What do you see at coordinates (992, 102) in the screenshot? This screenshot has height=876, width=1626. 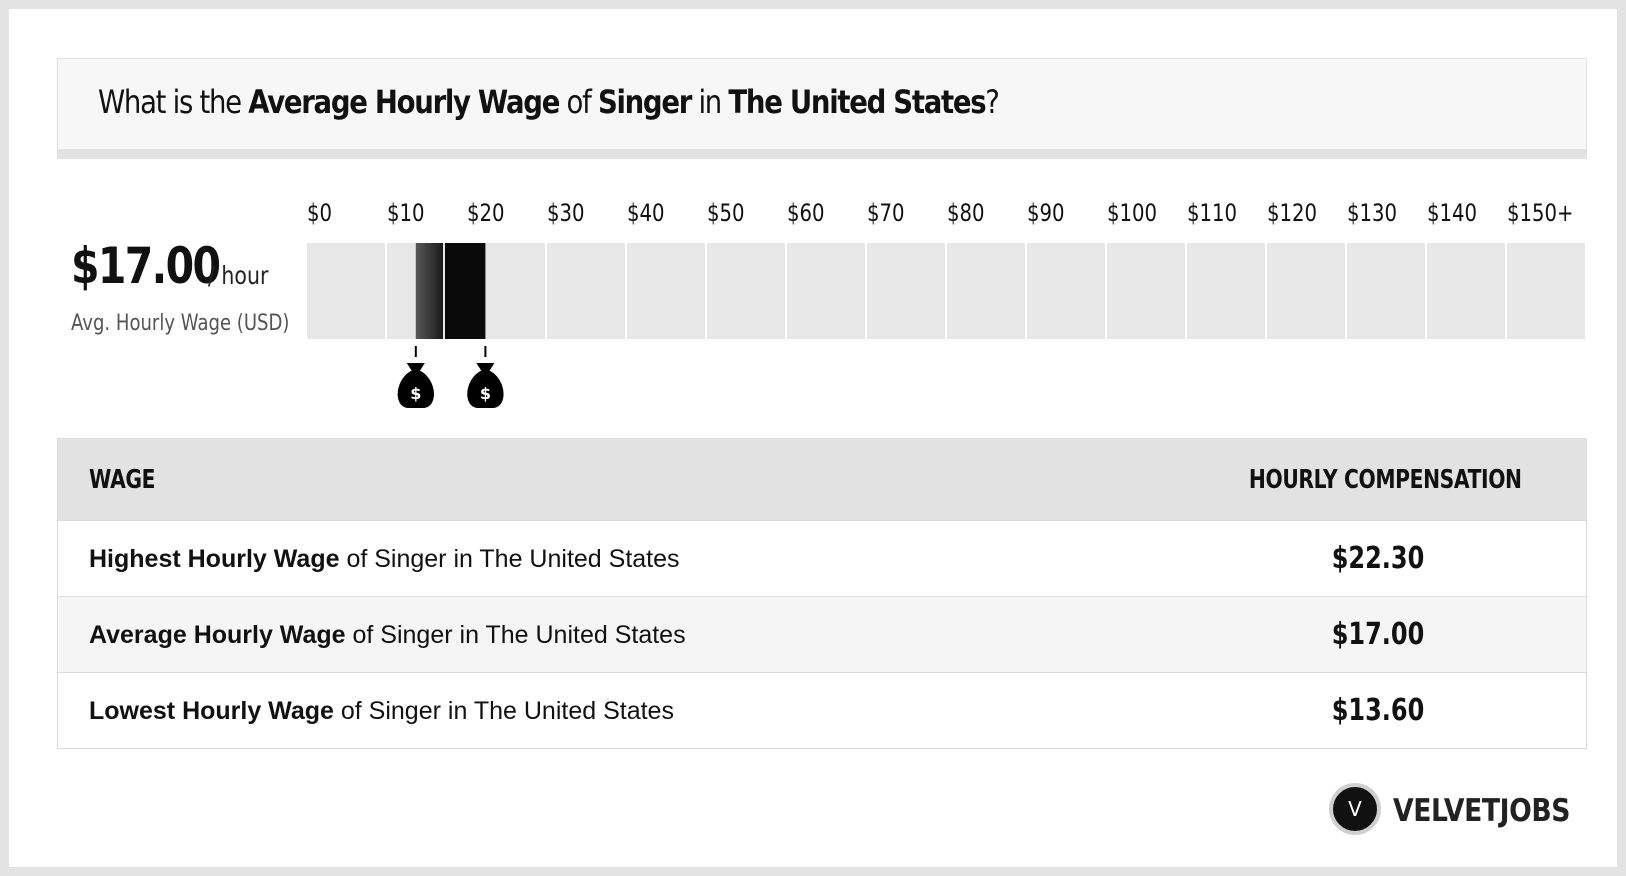 I see `title-suffix: ?` at bounding box center [992, 102].